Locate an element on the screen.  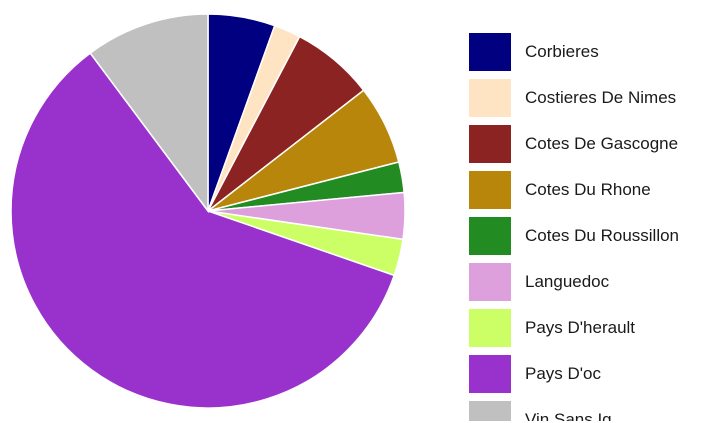
legend-label-0: Corbieres is located at coordinates (562, 51).